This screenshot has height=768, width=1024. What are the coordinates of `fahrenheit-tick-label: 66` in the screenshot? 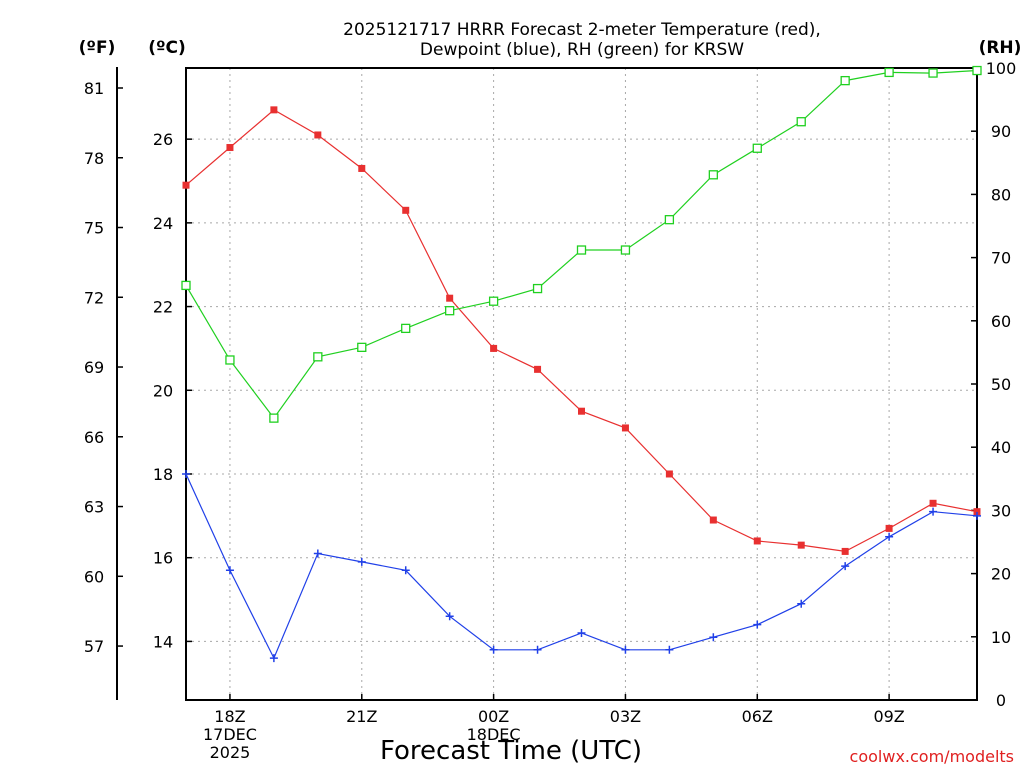 It's located at (94, 437).